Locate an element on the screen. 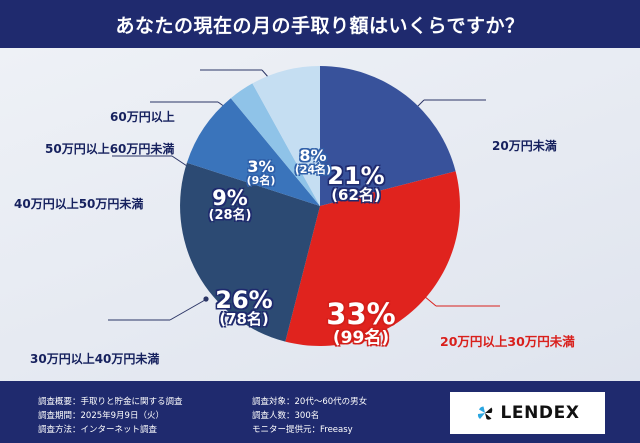  page-title: あなたの現在の月の手取り額はいくらですか？ is located at coordinates (320, 25).